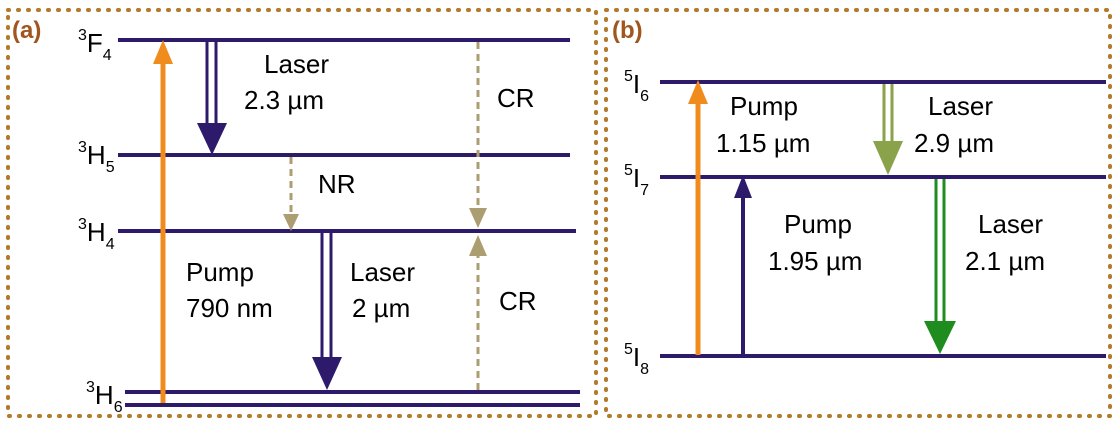  I want to click on laser-label-a-bottom: Laser, so click(382, 272).